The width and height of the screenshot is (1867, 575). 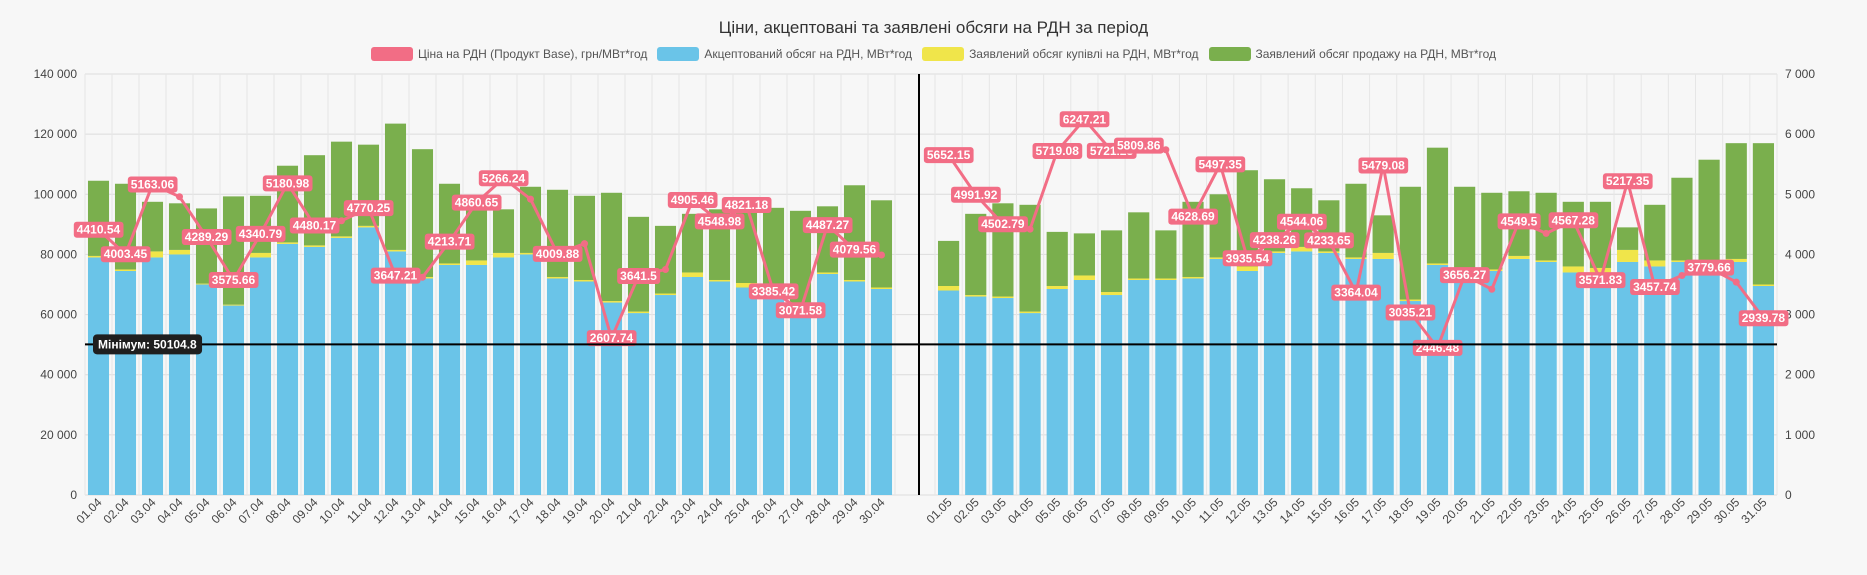 What do you see at coordinates (504, 178) in the screenshot?
I see `price-data-label: 5266.24` at bounding box center [504, 178].